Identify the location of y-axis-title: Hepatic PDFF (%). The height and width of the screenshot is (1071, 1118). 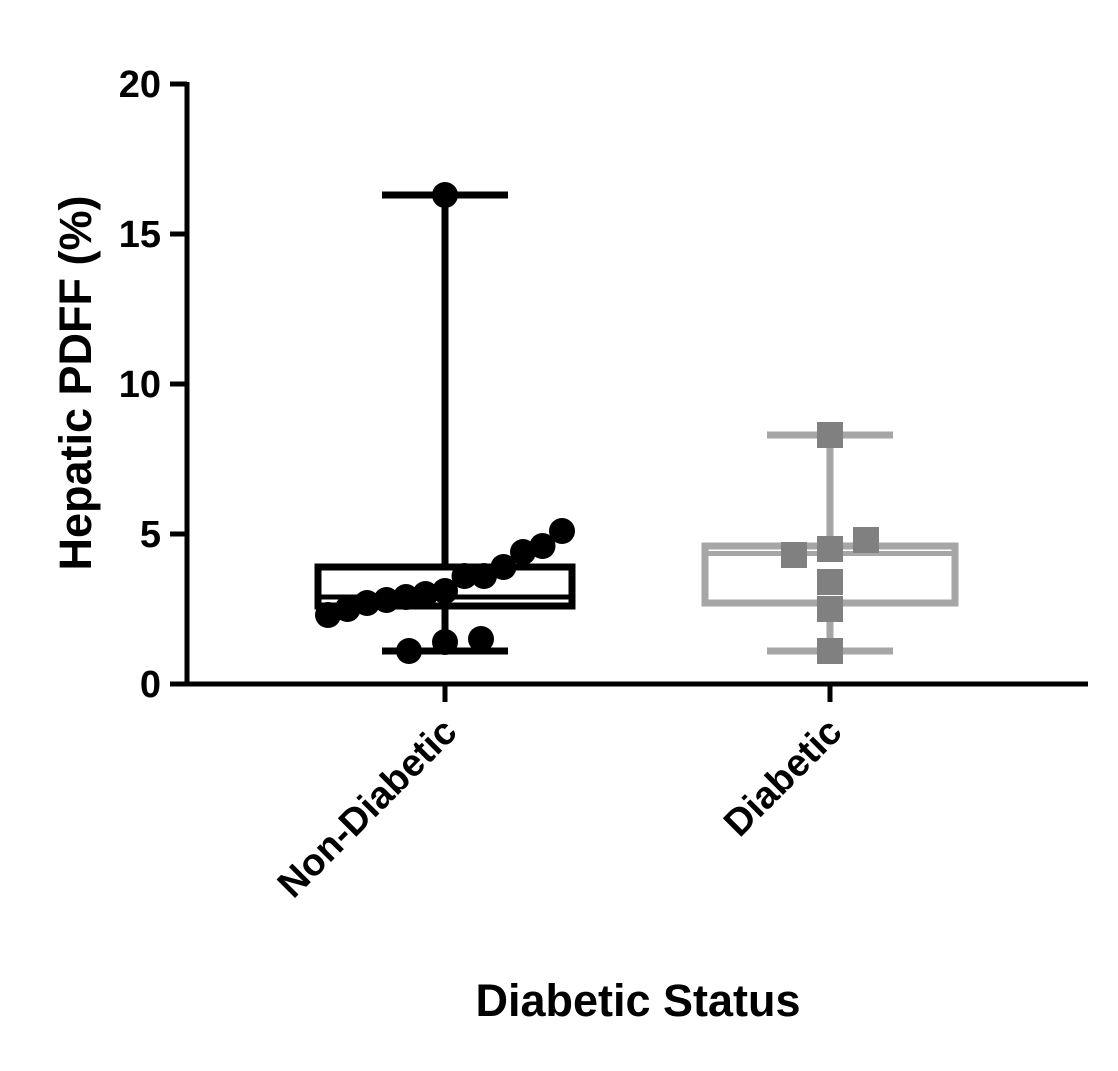
(75, 382).